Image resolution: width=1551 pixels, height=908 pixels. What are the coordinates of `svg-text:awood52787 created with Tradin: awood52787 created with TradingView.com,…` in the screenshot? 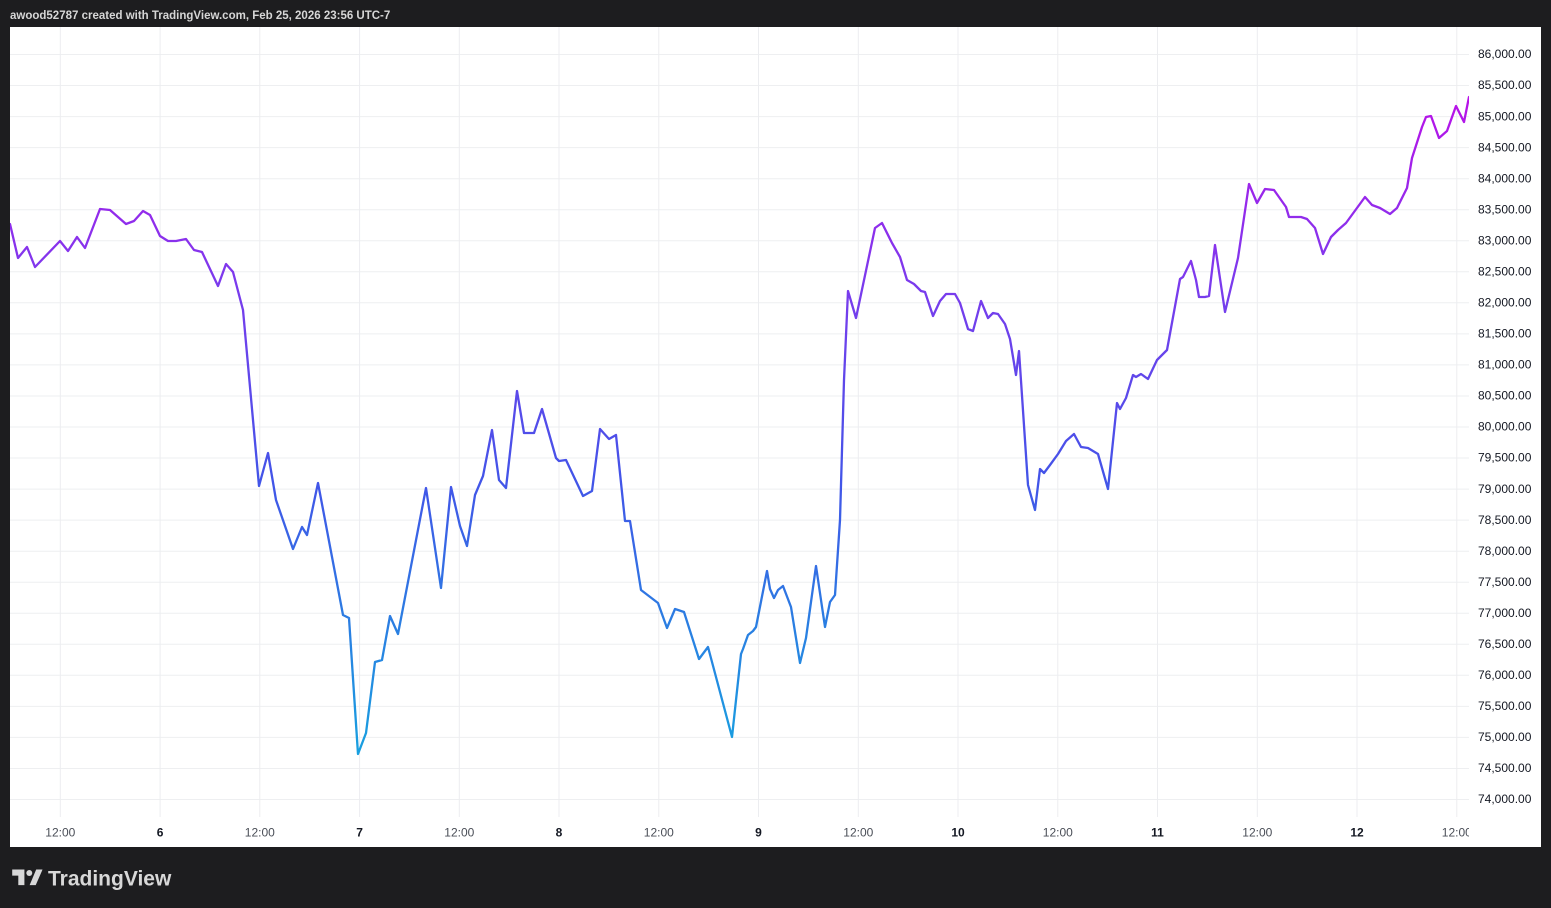 It's located at (200, 16).